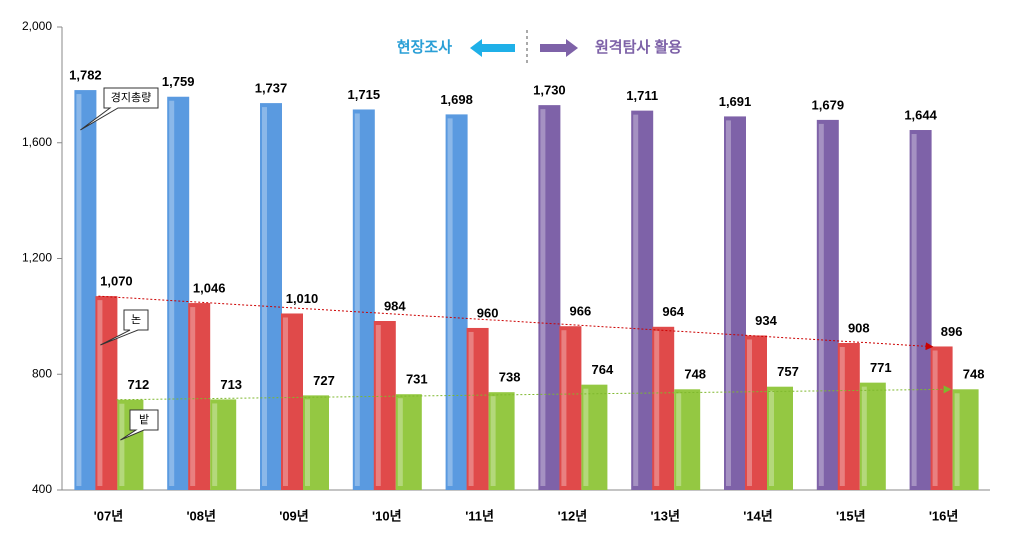  Describe the element at coordinates (573, 515) in the screenshot. I see `x-tick-label: '12년` at that location.